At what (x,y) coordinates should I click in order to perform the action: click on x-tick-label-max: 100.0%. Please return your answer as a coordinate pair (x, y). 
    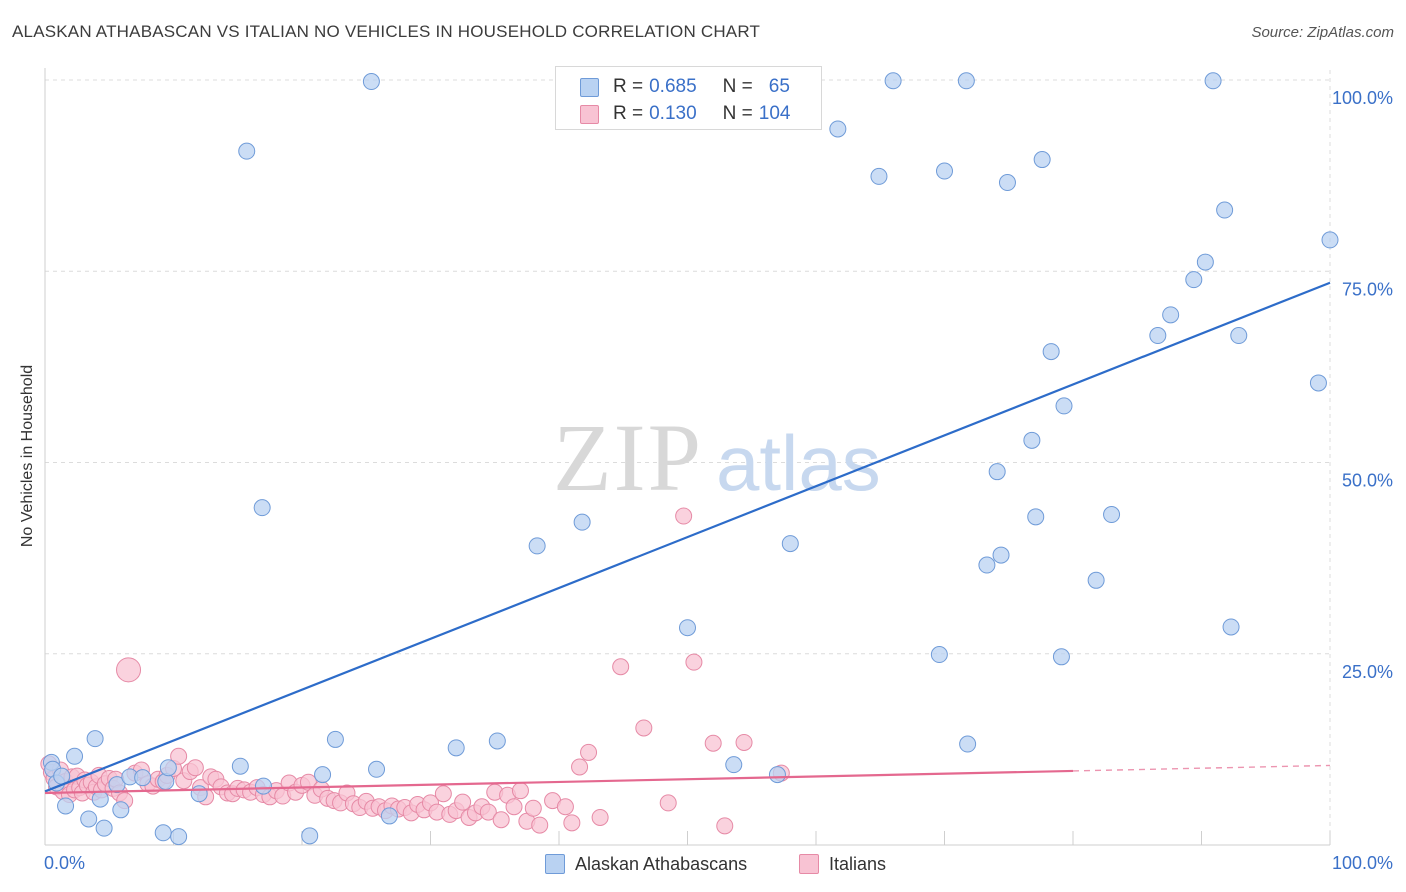
    Looking at the image, I should click on (1362, 863).